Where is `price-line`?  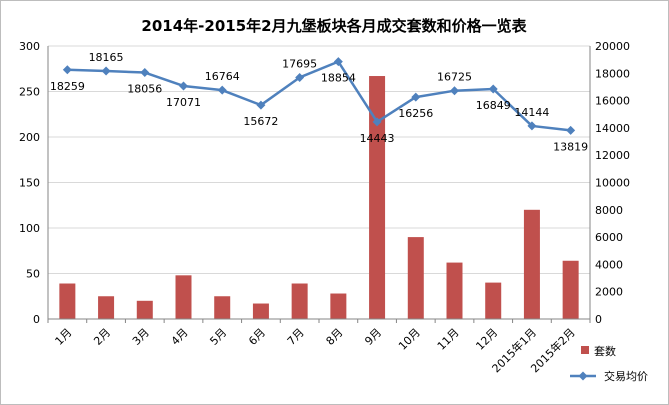 price-line is located at coordinates (319, 96).